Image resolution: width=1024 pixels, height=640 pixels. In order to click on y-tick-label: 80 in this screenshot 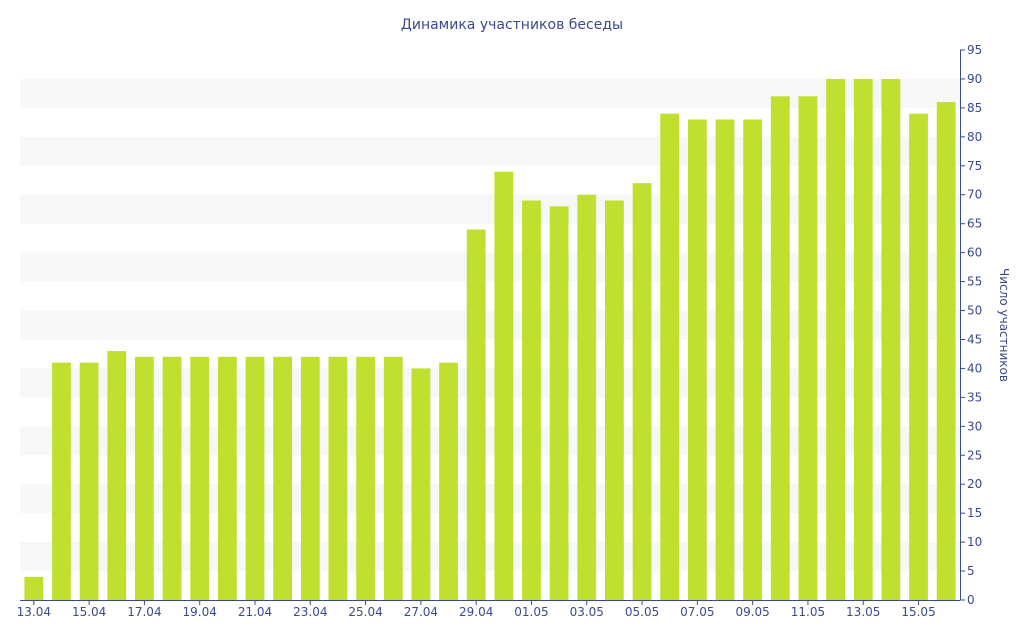, I will do `click(974, 137)`.